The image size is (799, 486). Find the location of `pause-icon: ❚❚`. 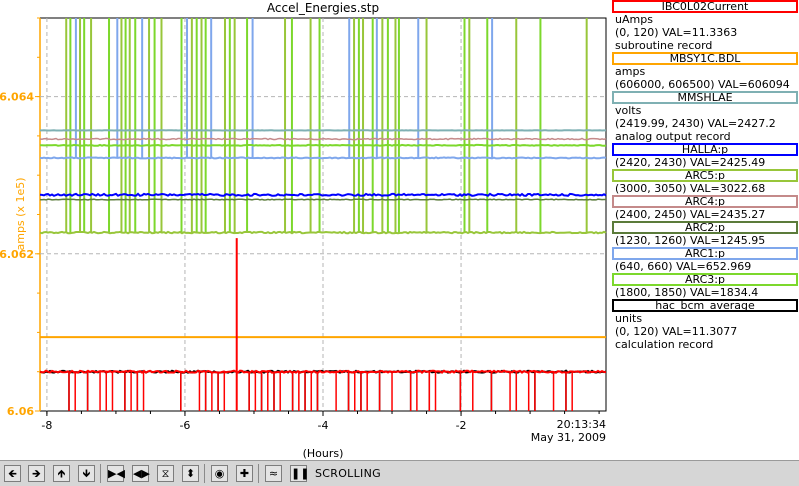

pause-icon: ❚❚ is located at coordinates (300, 473).